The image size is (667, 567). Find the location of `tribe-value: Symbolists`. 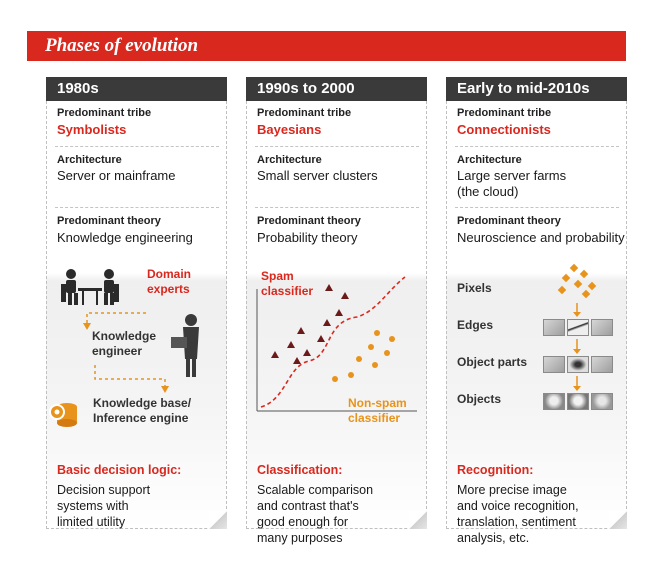

tribe-value: Symbolists is located at coordinates (92, 129).